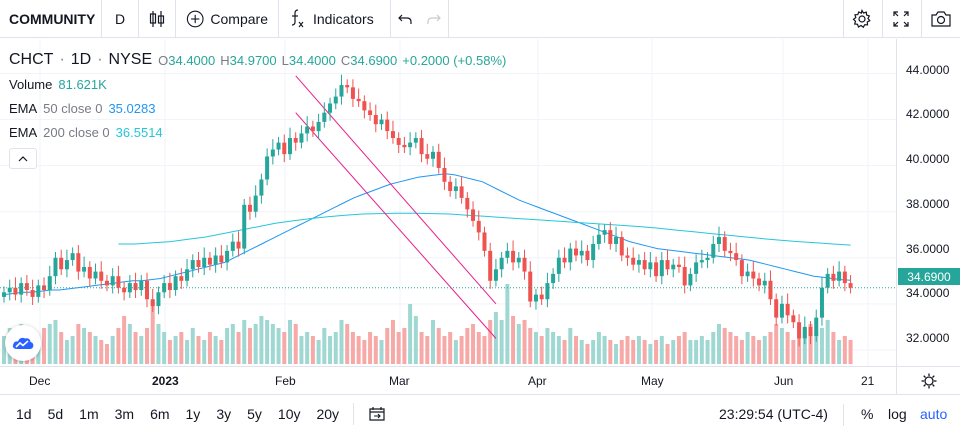  What do you see at coordinates (434, 19) in the screenshot?
I see `redo-button` at bounding box center [434, 19].